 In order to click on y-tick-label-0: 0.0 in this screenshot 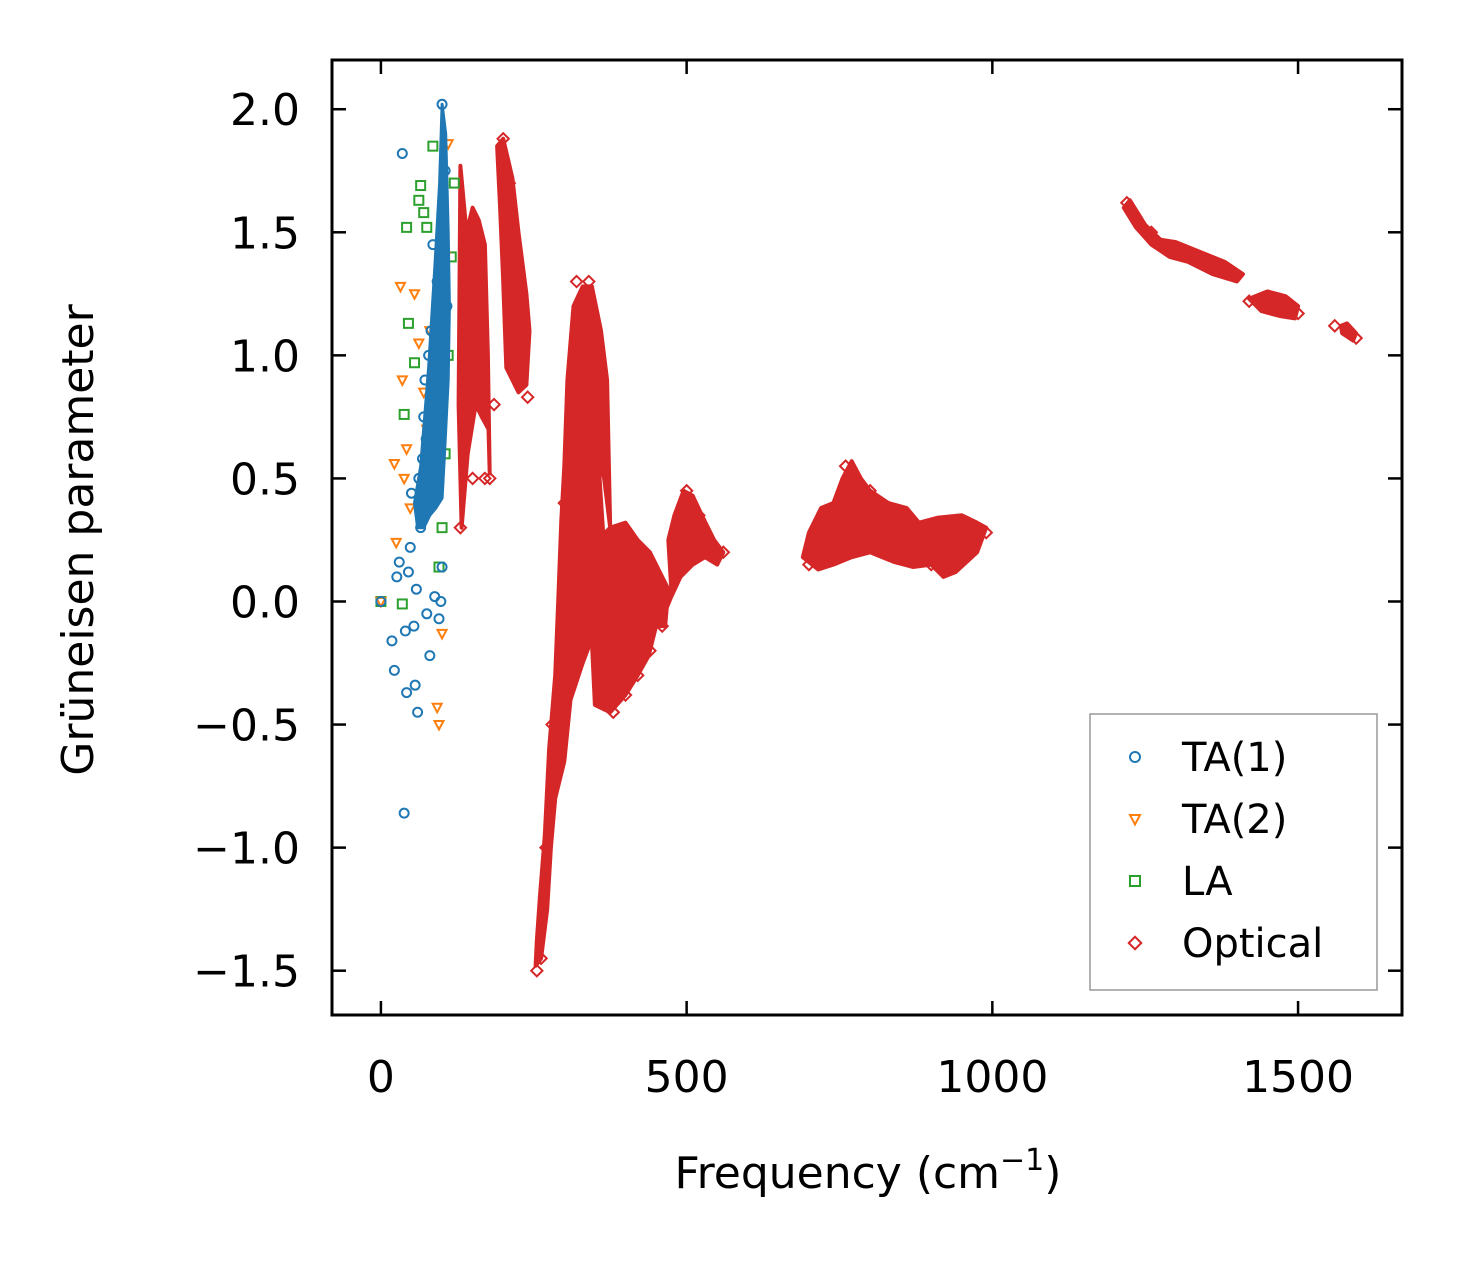, I will do `click(265, 602)`.